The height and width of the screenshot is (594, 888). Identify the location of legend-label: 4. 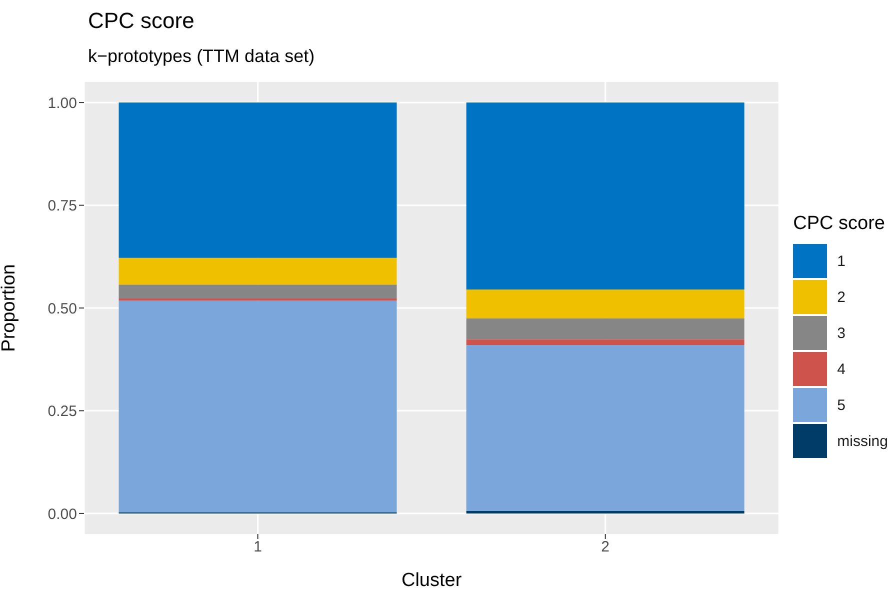
(841, 369).